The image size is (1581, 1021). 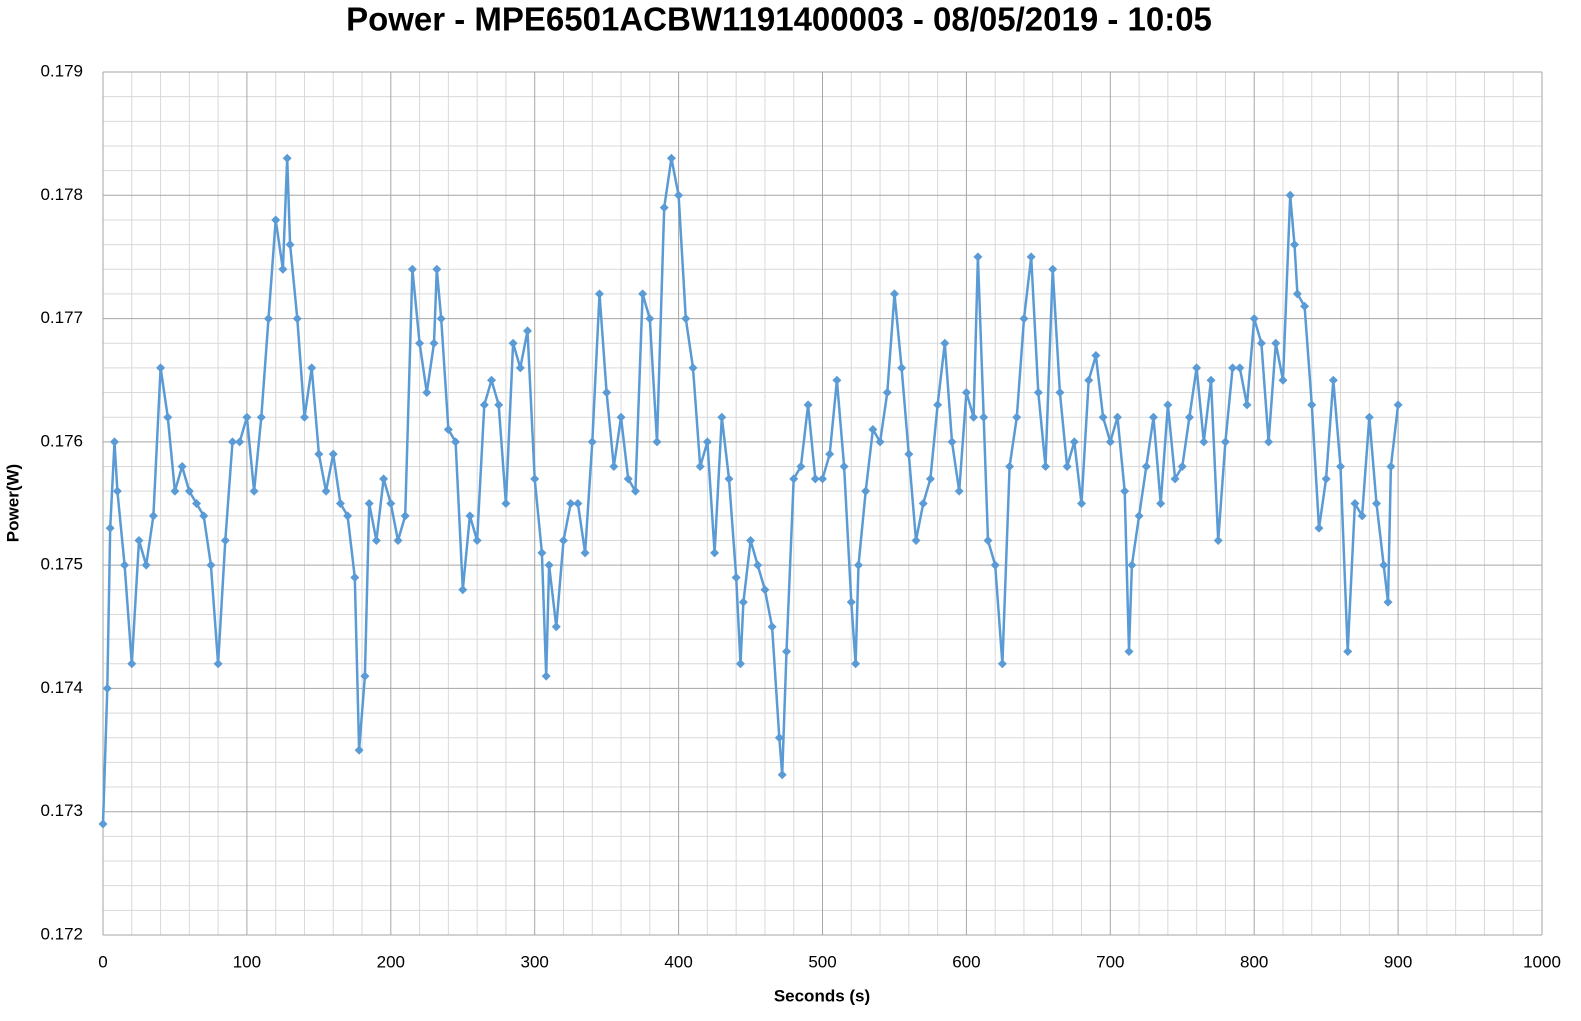 I want to click on y-tick-label: 0.172, so click(x=61, y=933).